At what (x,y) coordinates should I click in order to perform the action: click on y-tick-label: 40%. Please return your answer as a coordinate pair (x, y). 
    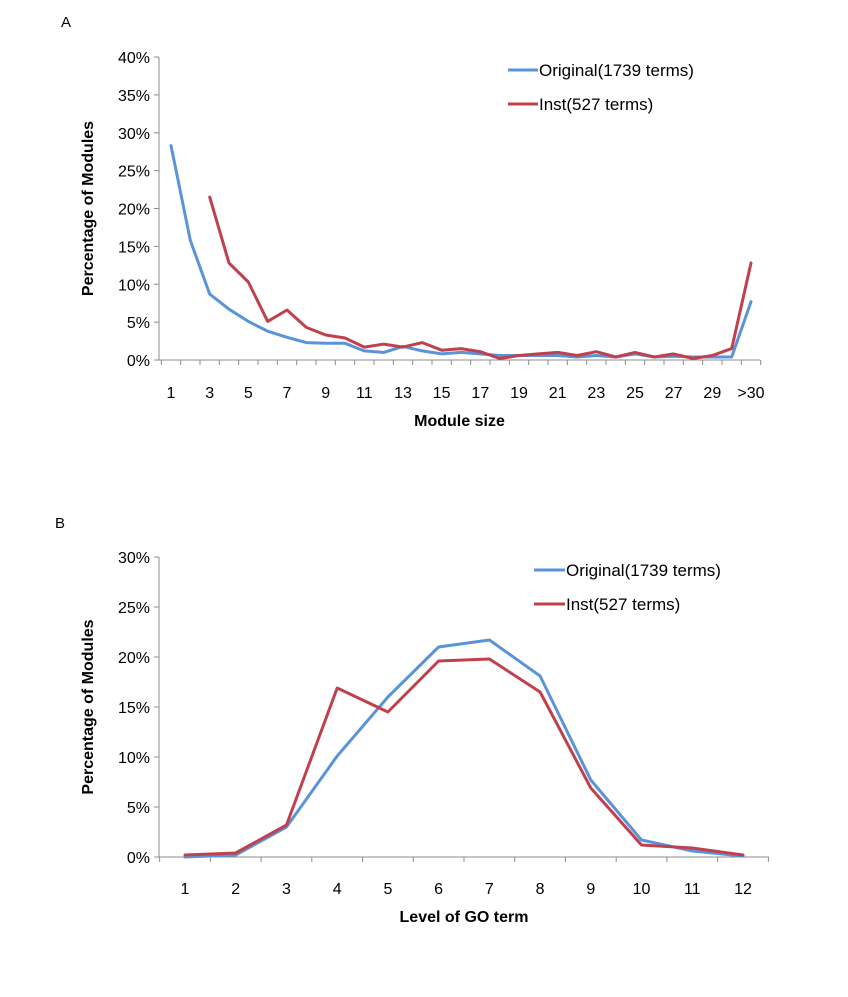
    Looking at the image, I should click on (134, 58).